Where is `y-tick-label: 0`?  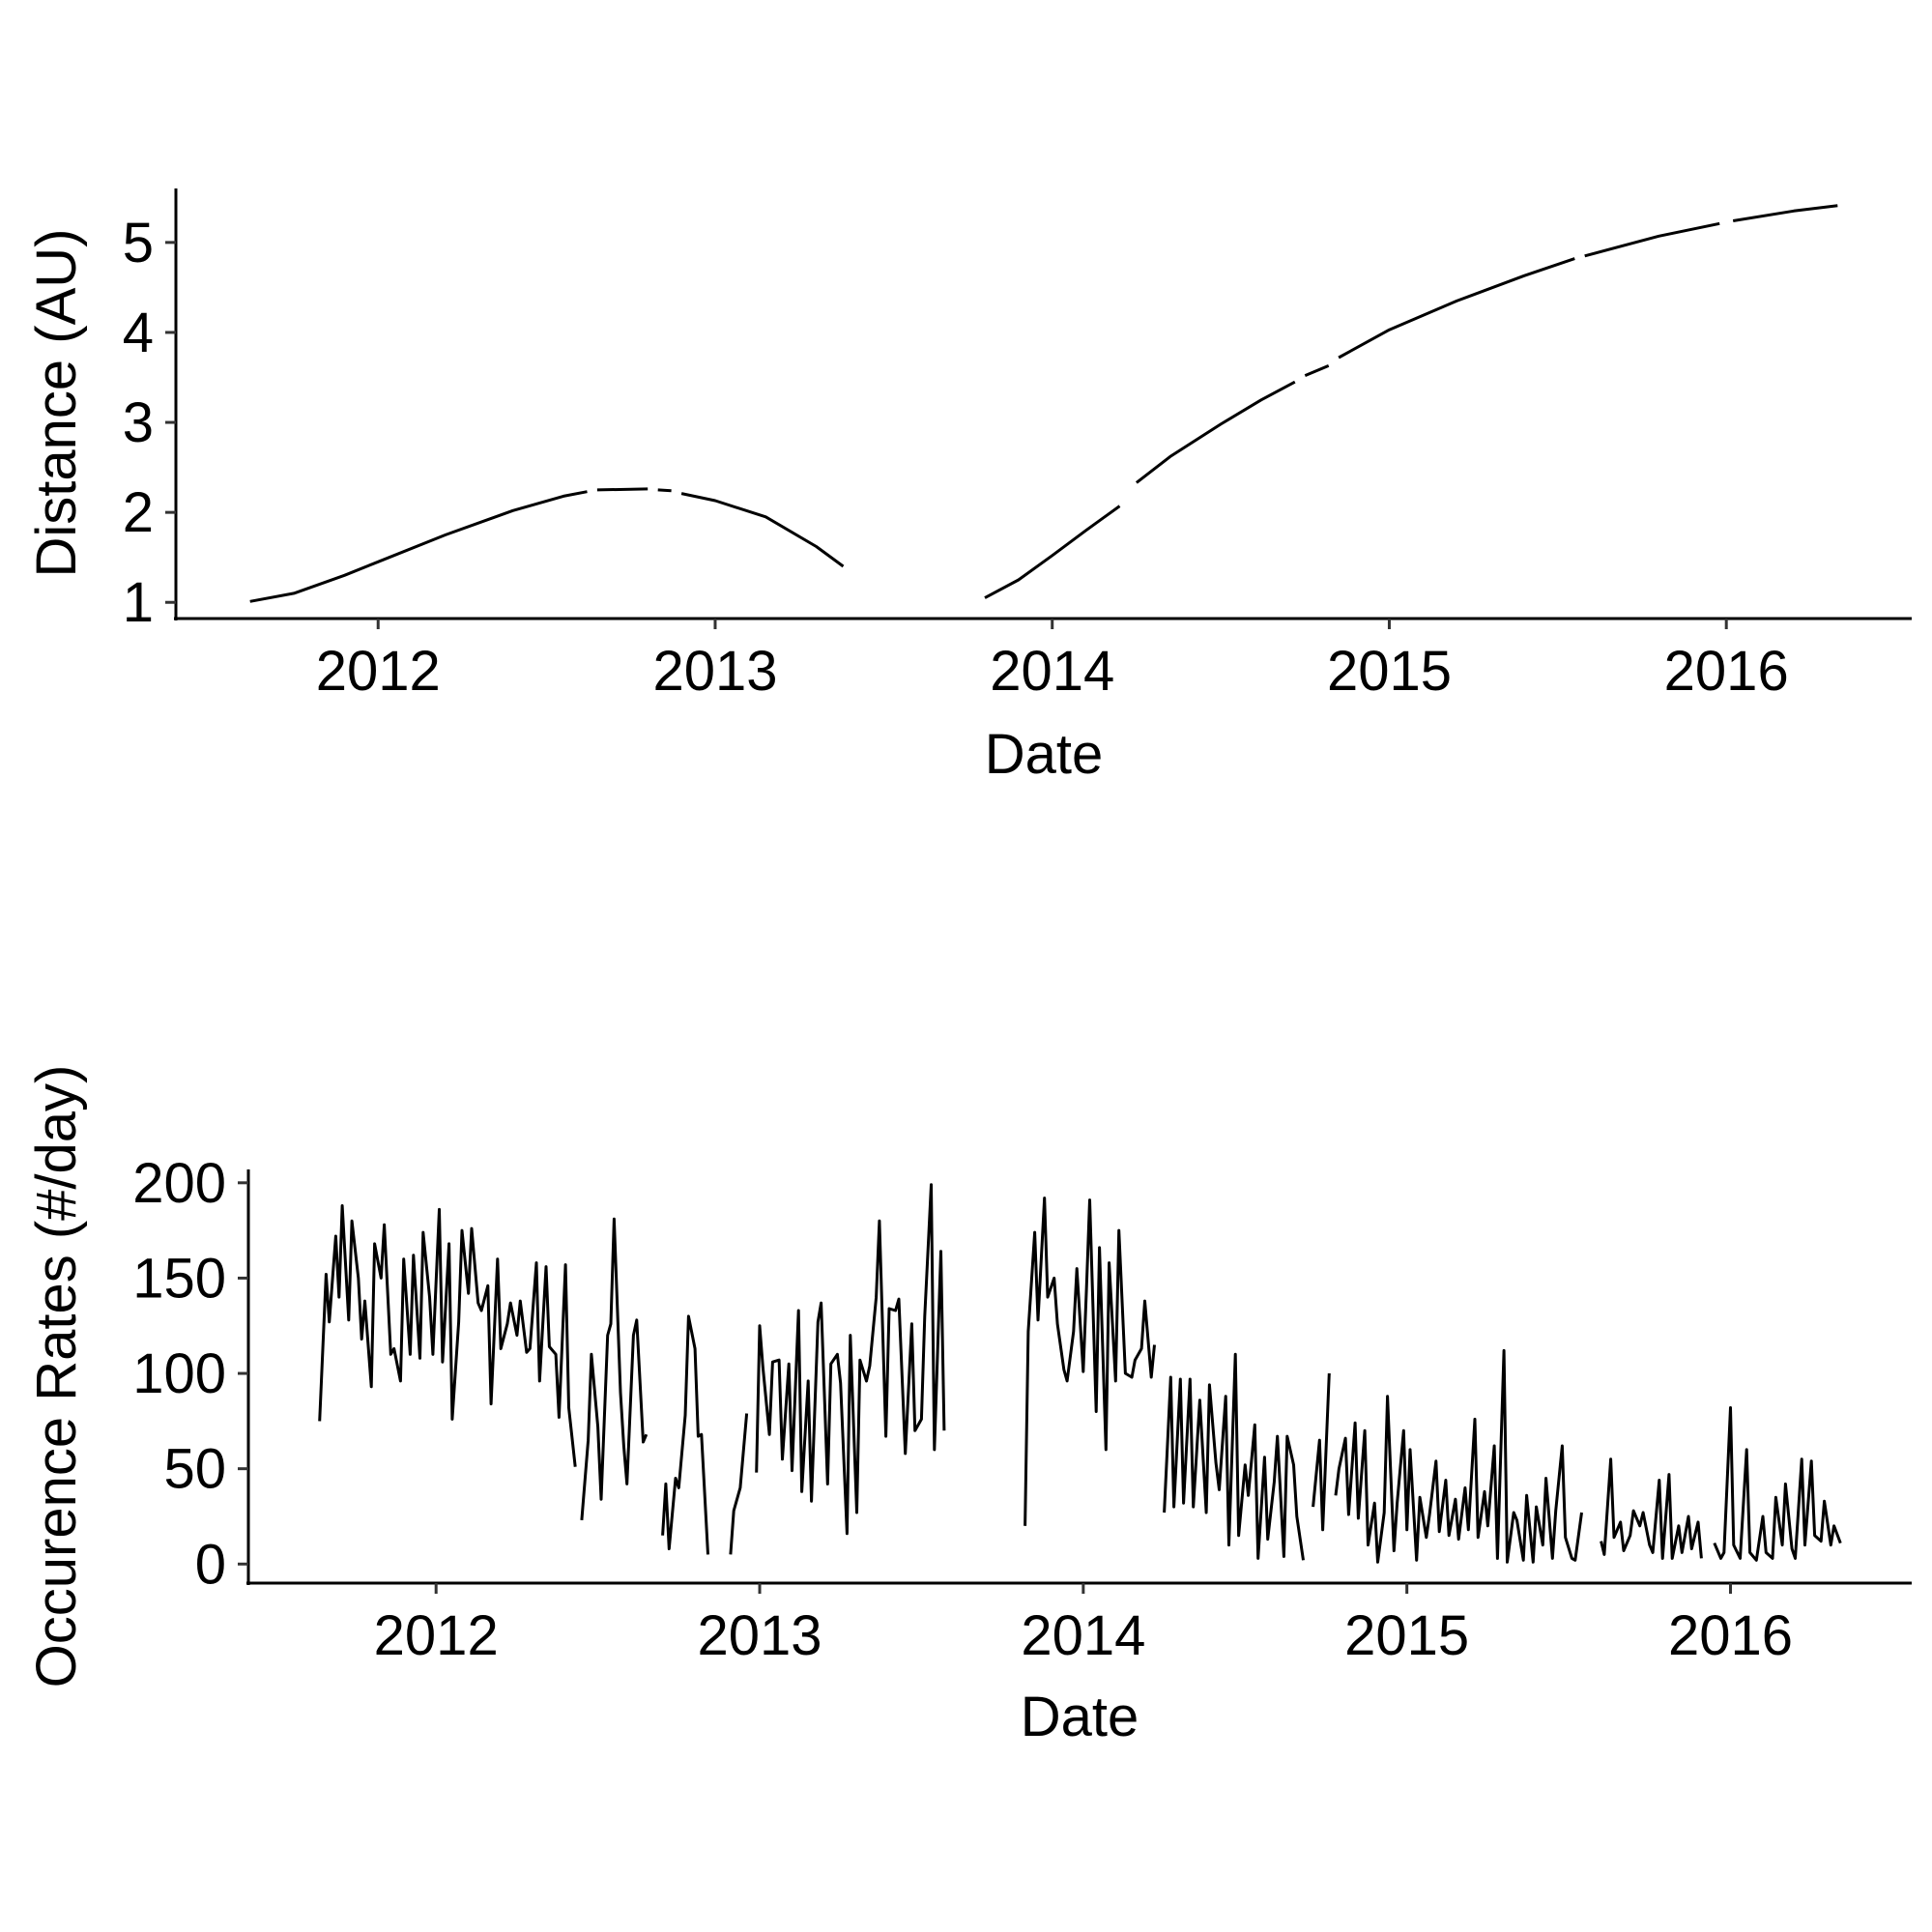
y-tick-label: 0 is located at coordinates (210, 1565).